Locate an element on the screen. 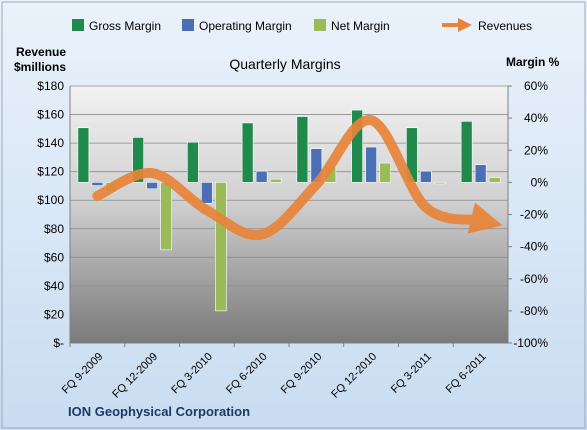  legend-swatch-net-margin is located at coordinates (320, 25).